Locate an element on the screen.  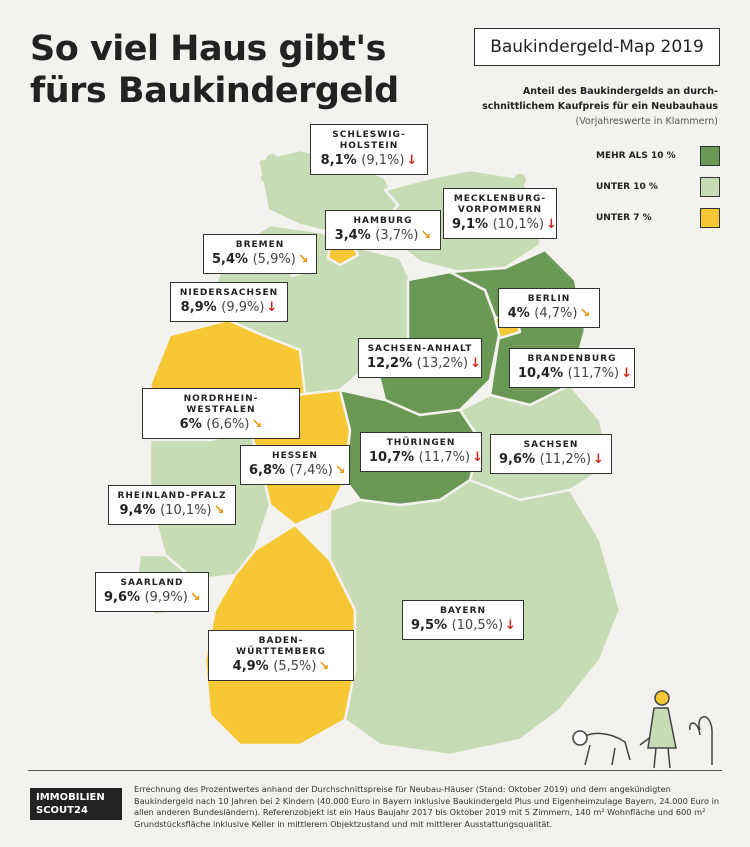
state-value: 4,9% (5,5%) ↘ is located at coordinates (281, 666).